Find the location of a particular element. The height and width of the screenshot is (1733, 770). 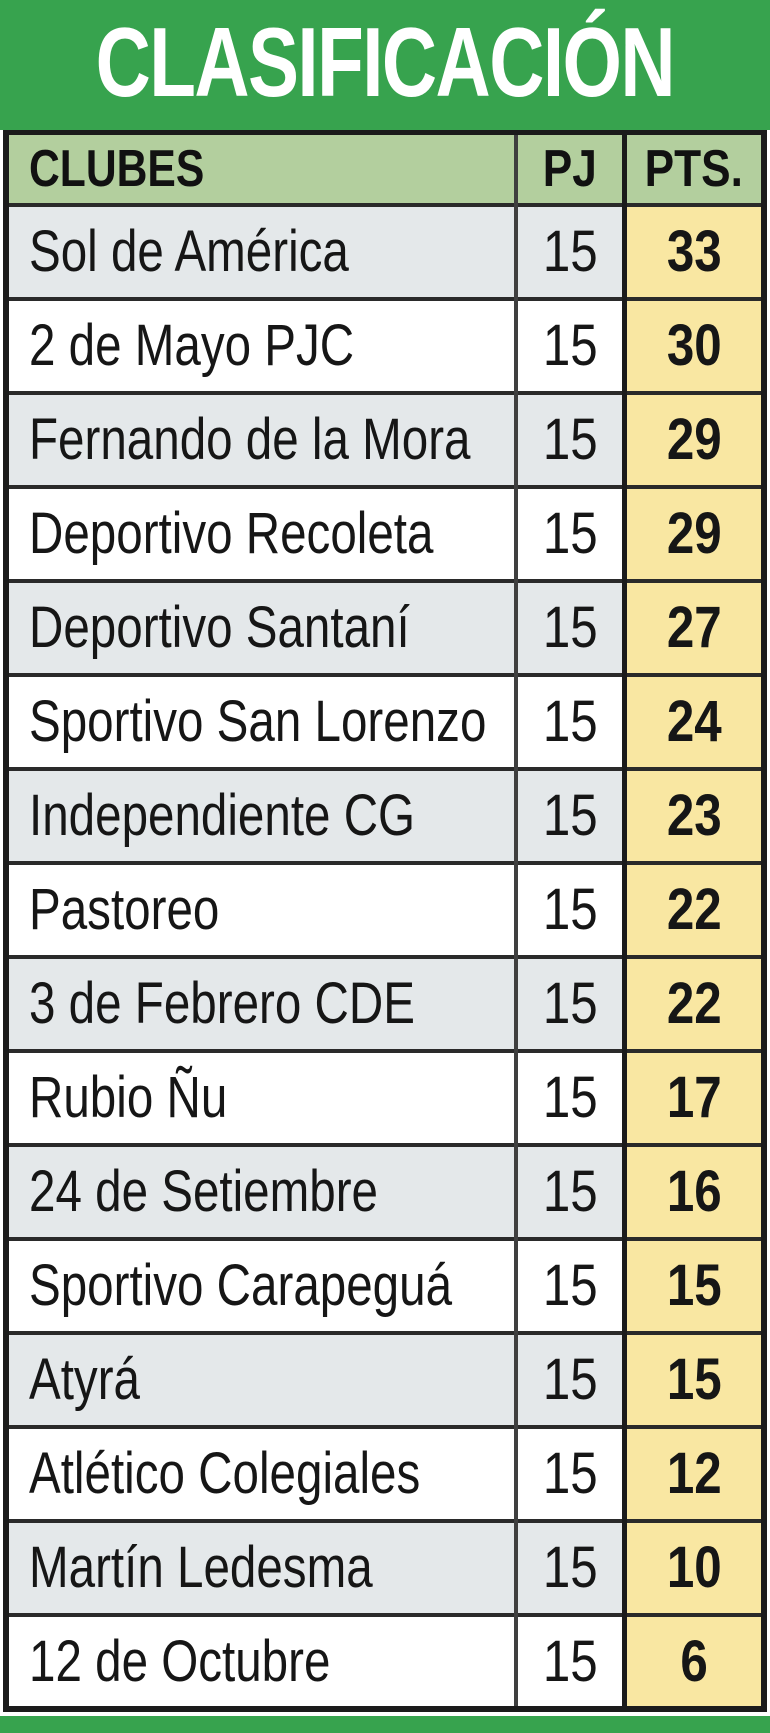

club-cell: 3 de Febrero CDE is located at coordinates (261, 1002).